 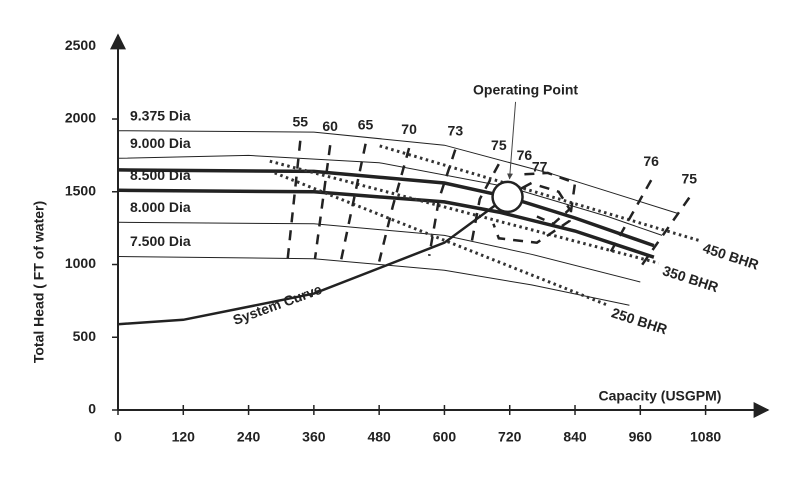 What do you see at coordinates (184, 437) in the screenshot?
I see `x-tick-label: 120` at bounding box center [184, 437].